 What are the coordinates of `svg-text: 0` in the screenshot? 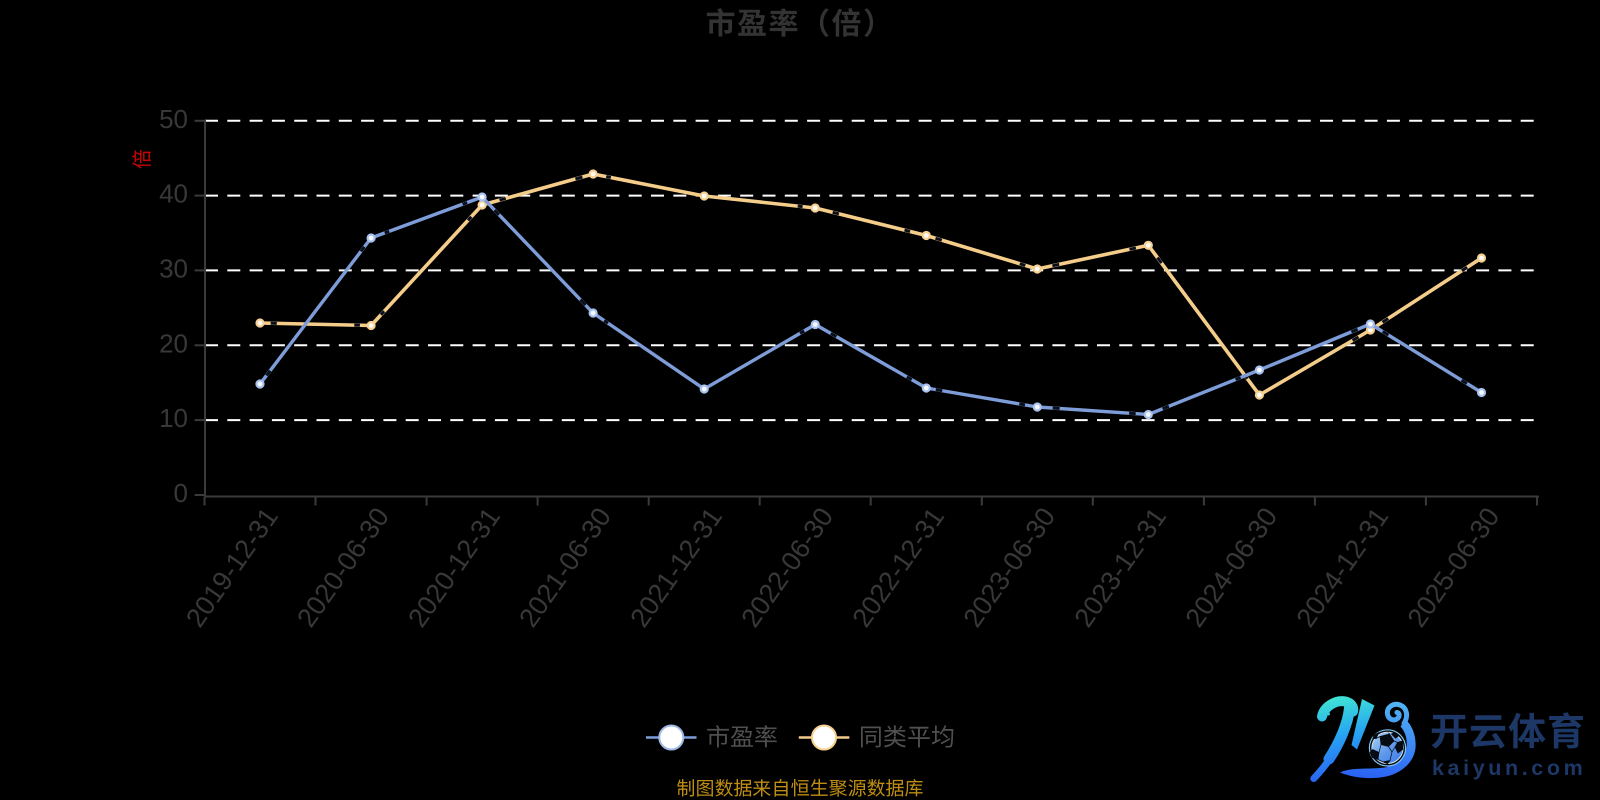 It's located at (181, 491).